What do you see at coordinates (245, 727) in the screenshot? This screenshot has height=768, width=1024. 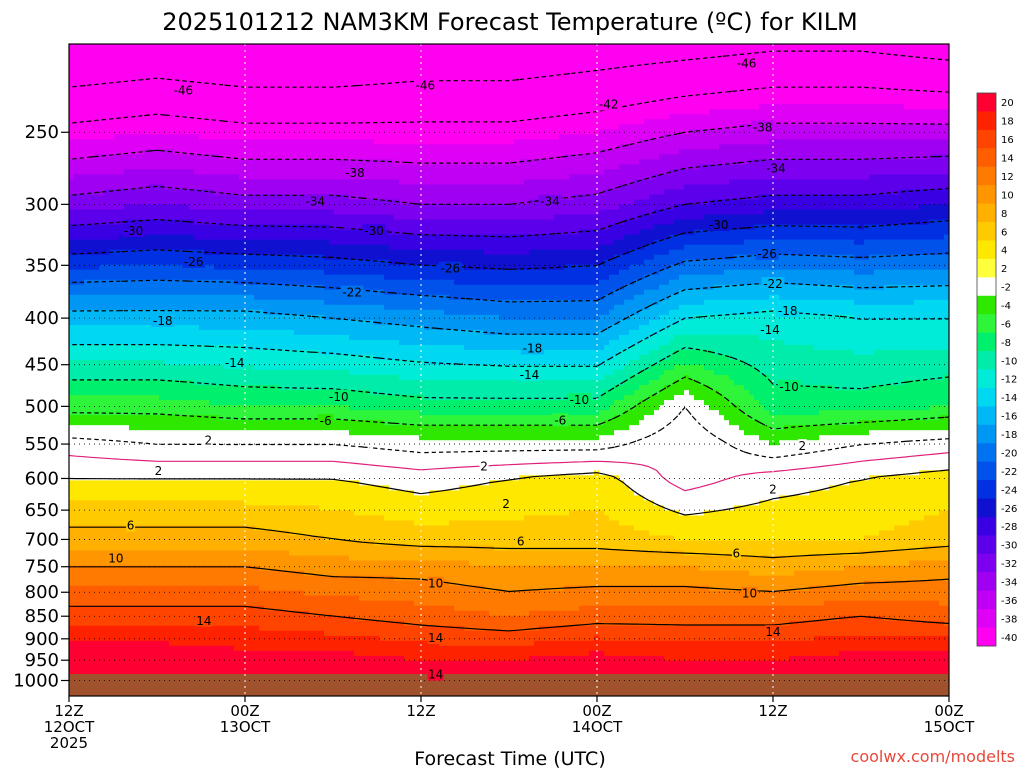 I see `x-tick-label: 13OCT` at bounding box center [245, 727].